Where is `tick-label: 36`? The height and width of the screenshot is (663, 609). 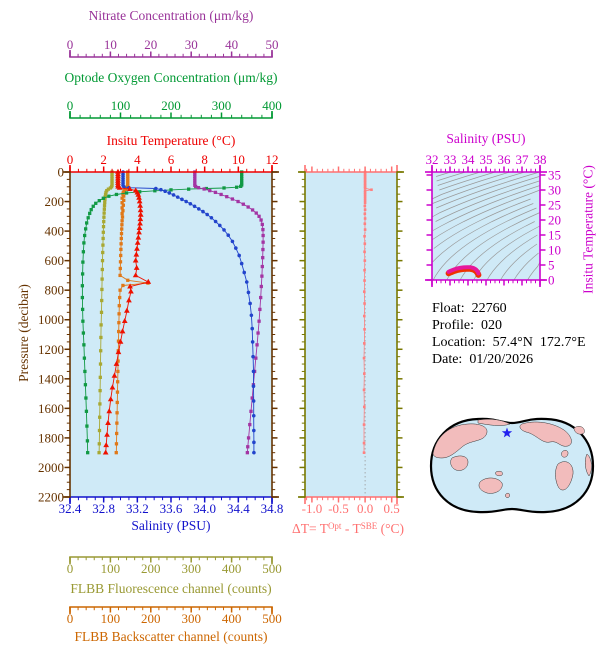
tick-label: 36 is located at coordinates (505, 159).